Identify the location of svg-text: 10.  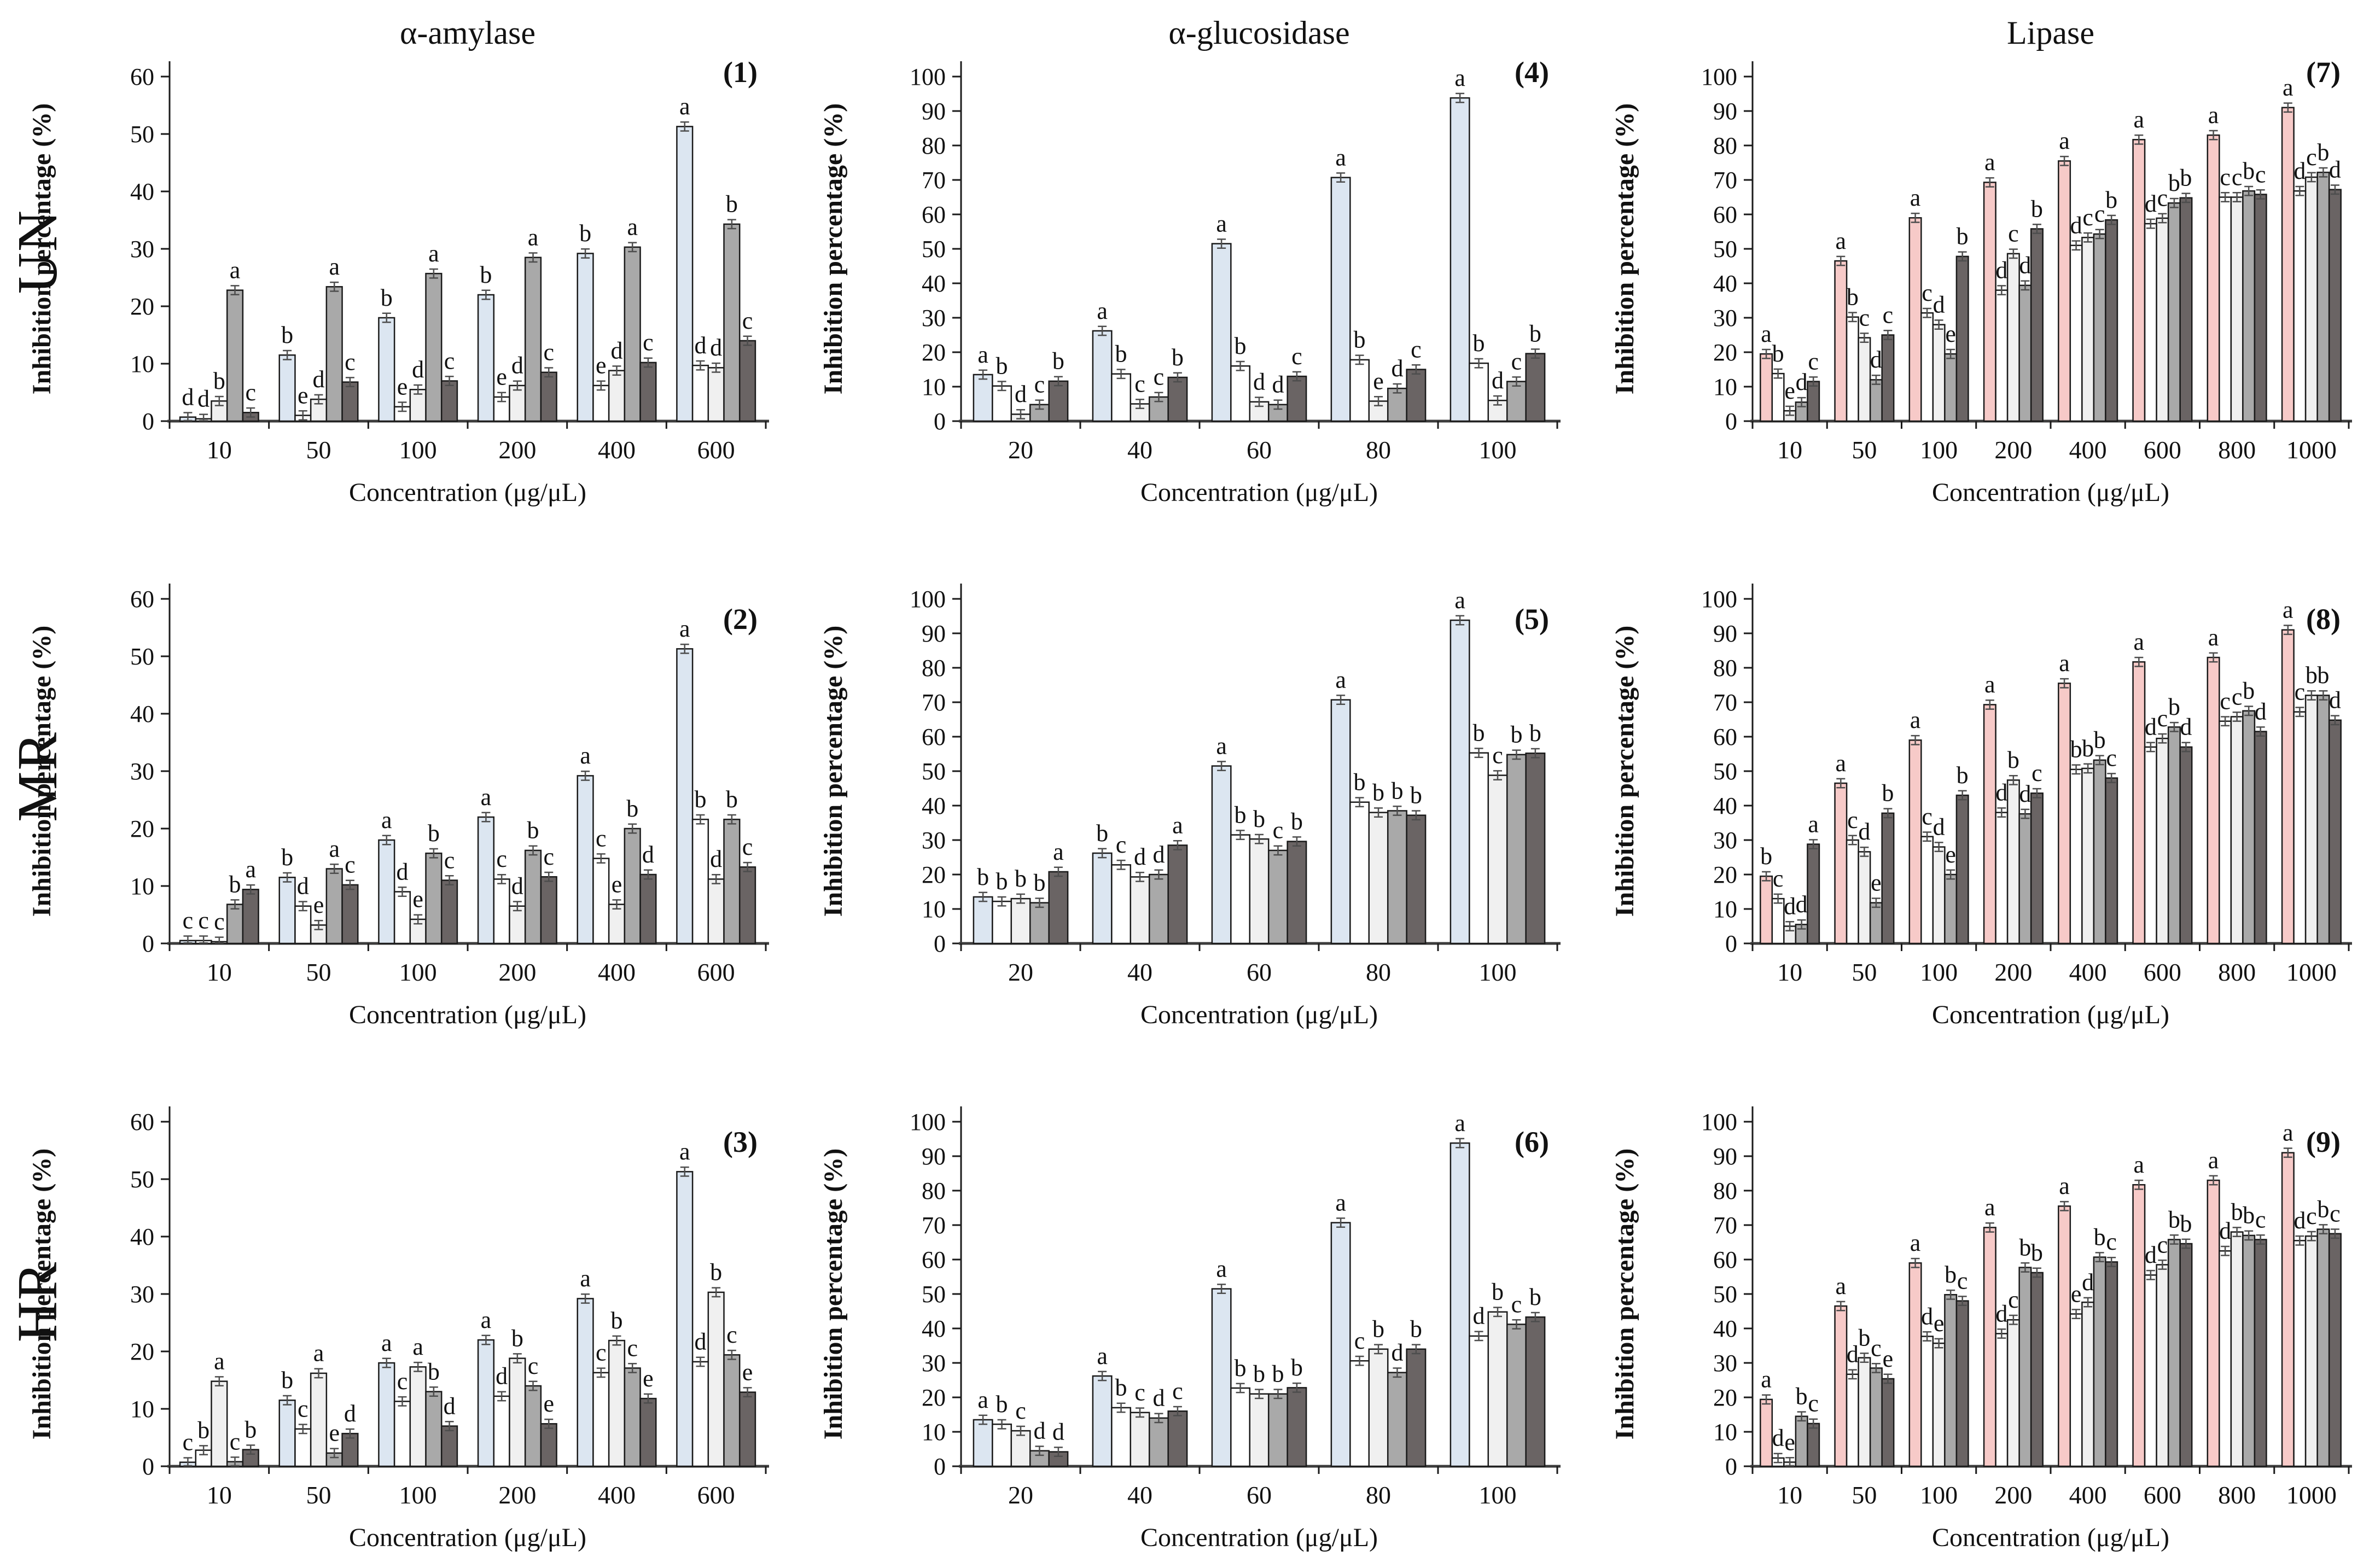
(142, 1409).